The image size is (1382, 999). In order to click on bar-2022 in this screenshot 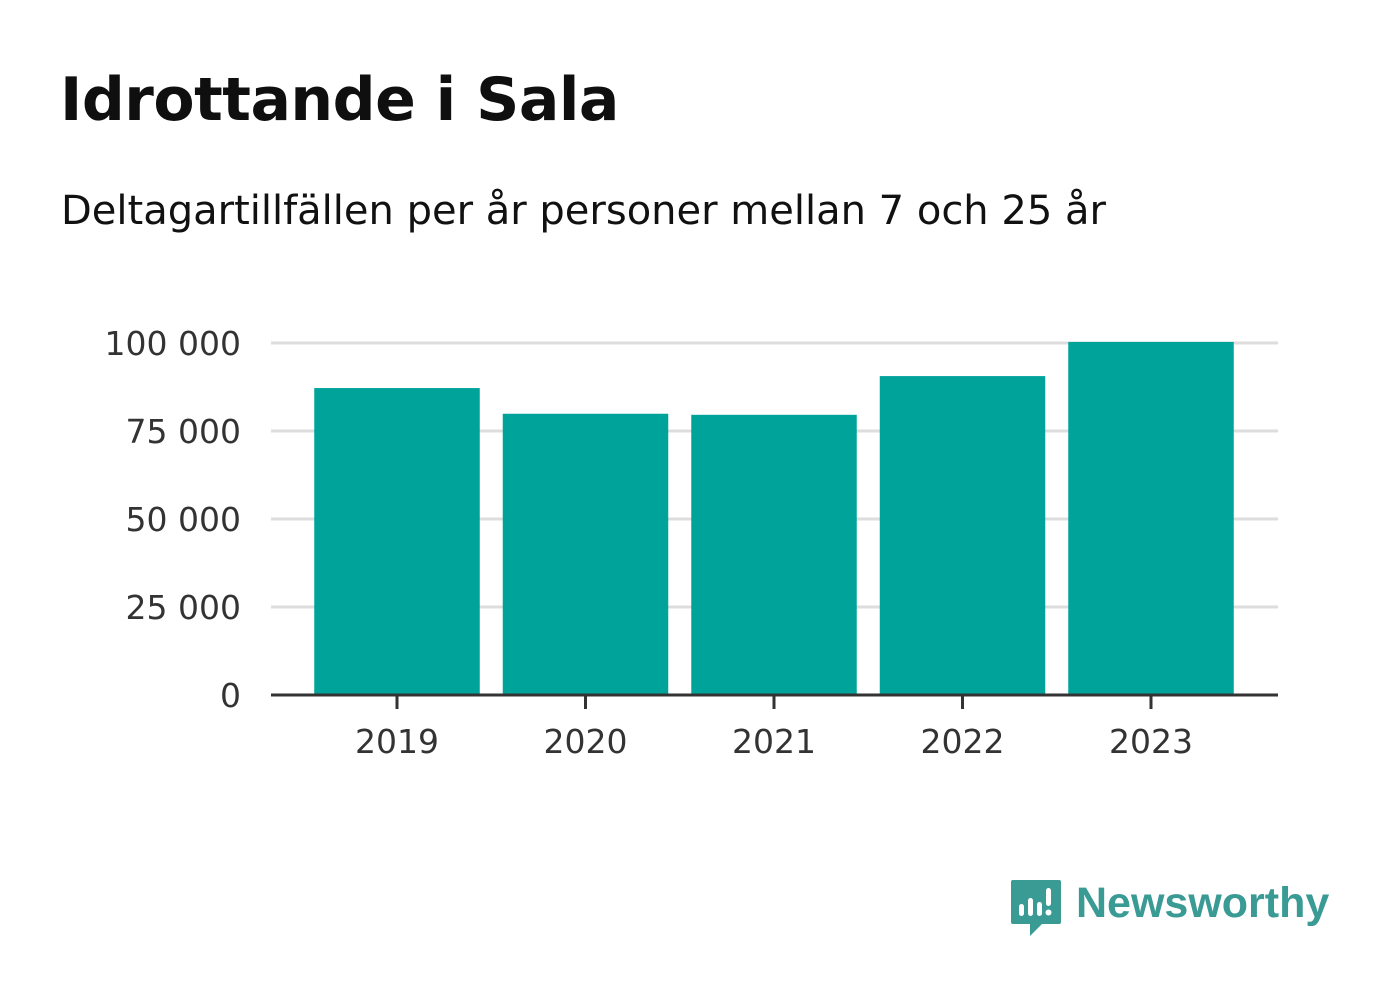, I will do `click(962, 535)`.